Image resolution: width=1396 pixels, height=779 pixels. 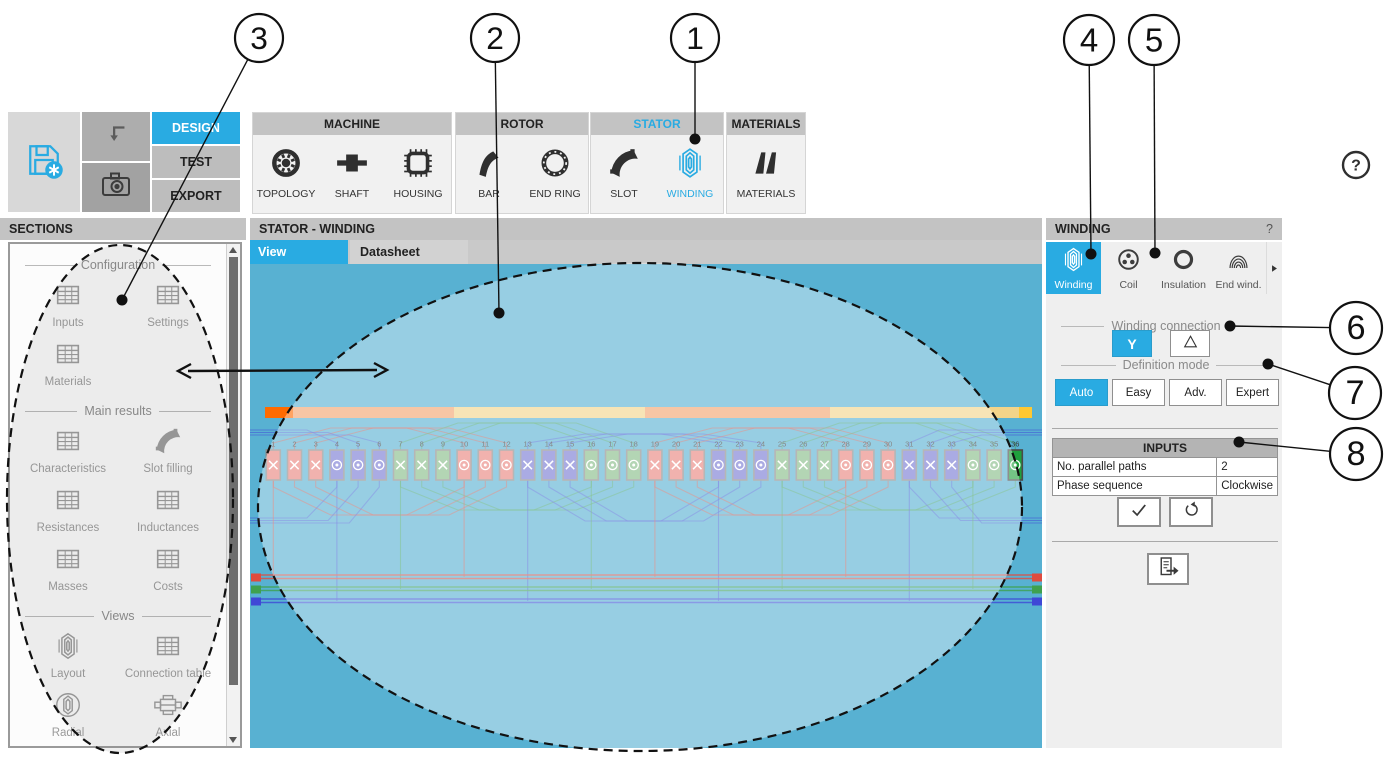 I want to click on ribbon-group-machine: MACHINE TOPOLOGY SHAFT HOUSING, so click(x=352, y=163).